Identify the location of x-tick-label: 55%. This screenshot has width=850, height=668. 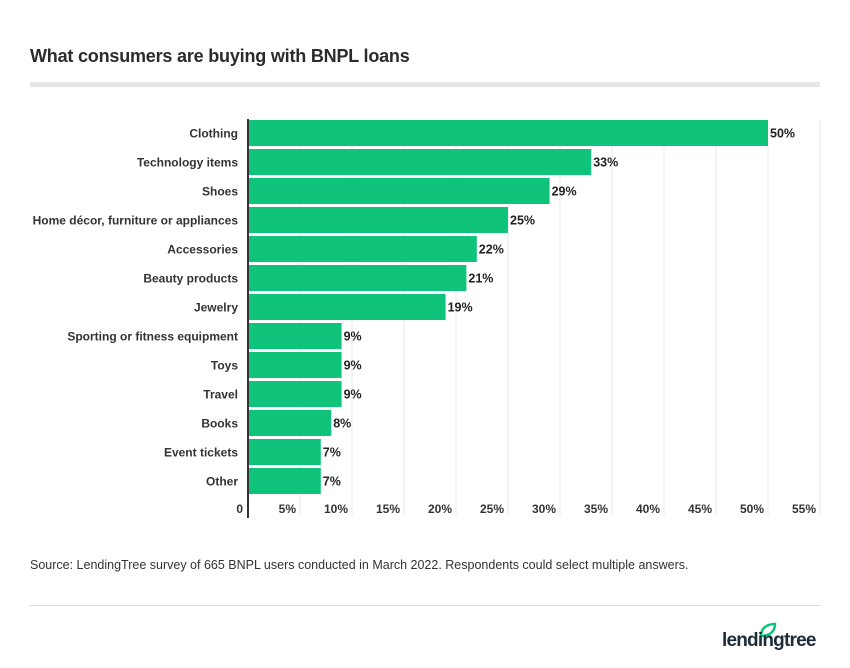
(804, 509).